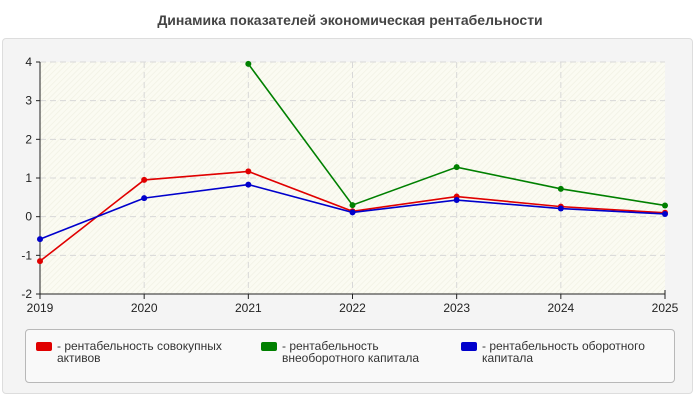 The width and height of the screenshot is (700, 400). Describe the element at coordinates (28, 139) in the screenshot. I see `y-tick-label: 2` at that location.